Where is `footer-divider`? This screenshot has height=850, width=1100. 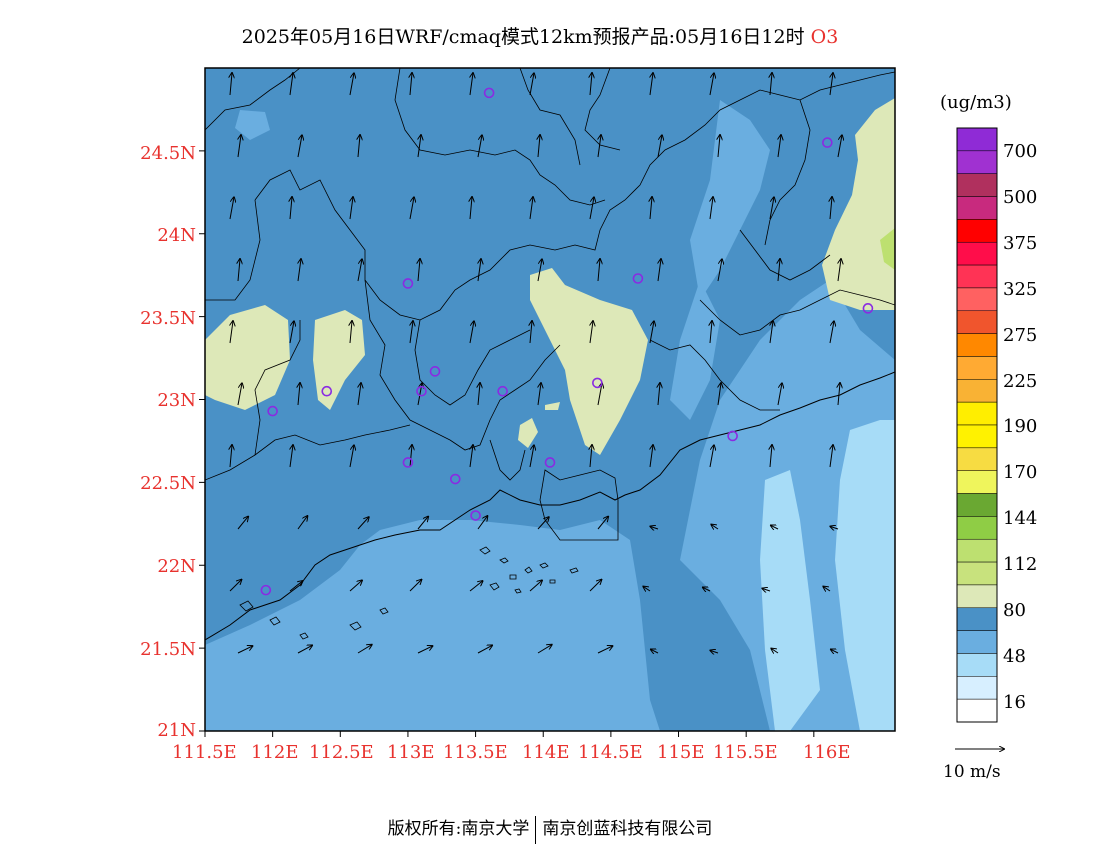
footer-divider is located at coordinates (536, 829).